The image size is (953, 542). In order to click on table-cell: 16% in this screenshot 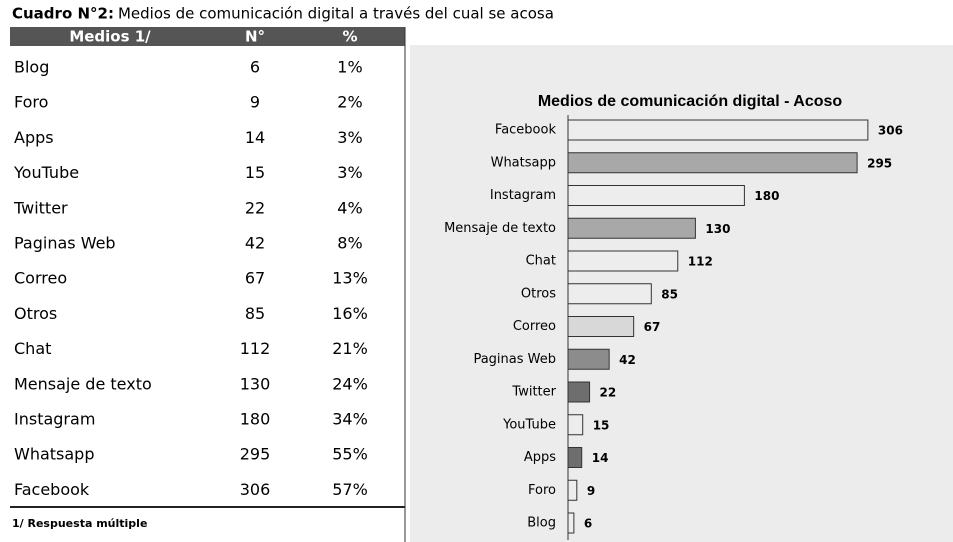, I will do `click(350, 313)`.